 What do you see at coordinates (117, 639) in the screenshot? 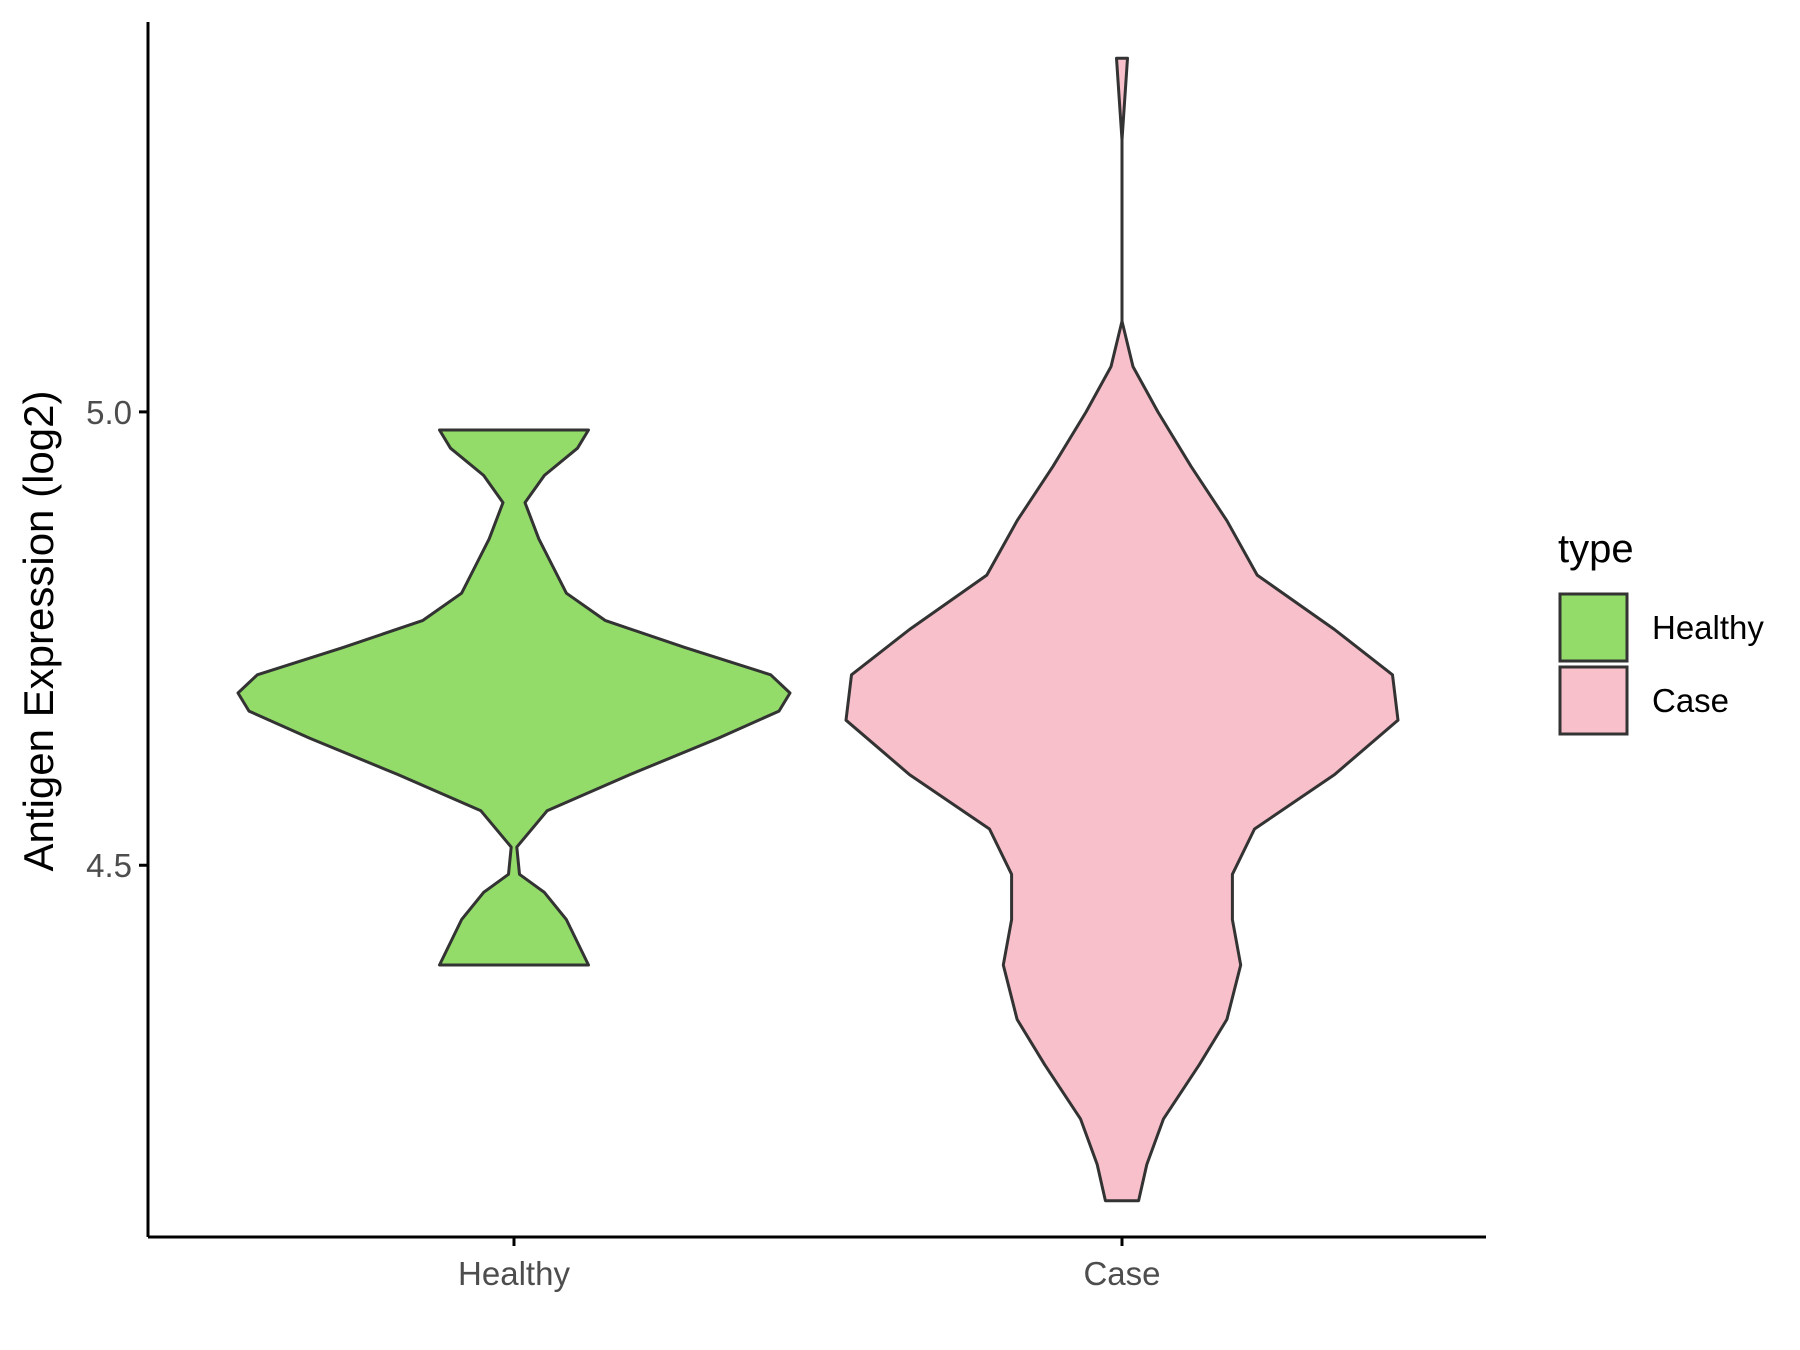
I see `y-axis-ticks: 4.5 5.0` at bounding box center [117, 639].